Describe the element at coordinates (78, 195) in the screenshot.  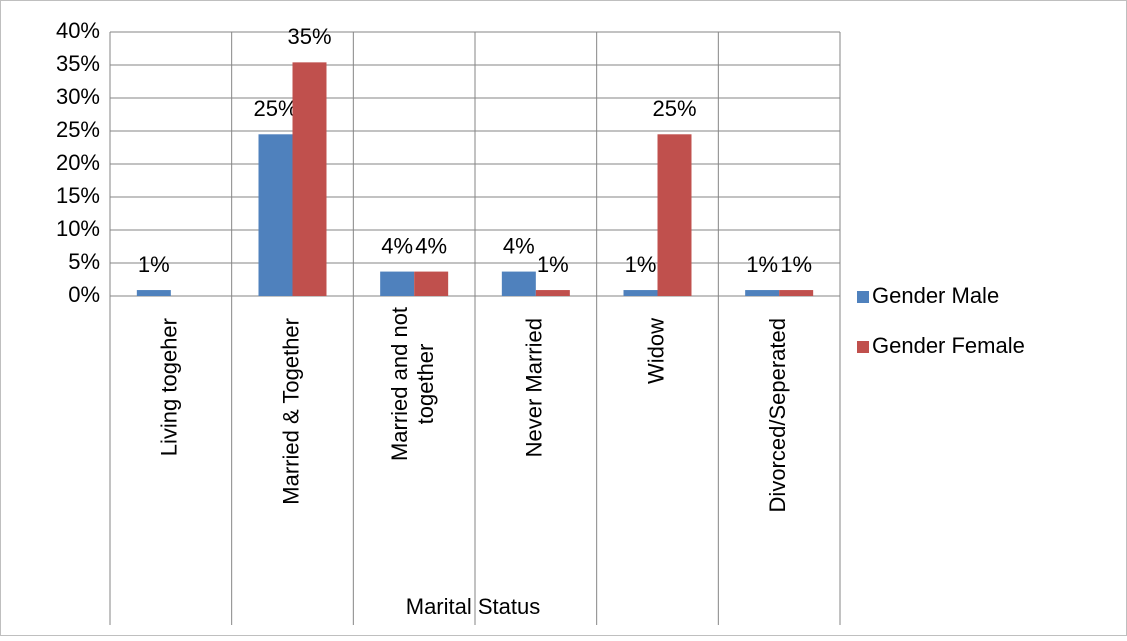
I see `y-tick-label: 15%` at that location.